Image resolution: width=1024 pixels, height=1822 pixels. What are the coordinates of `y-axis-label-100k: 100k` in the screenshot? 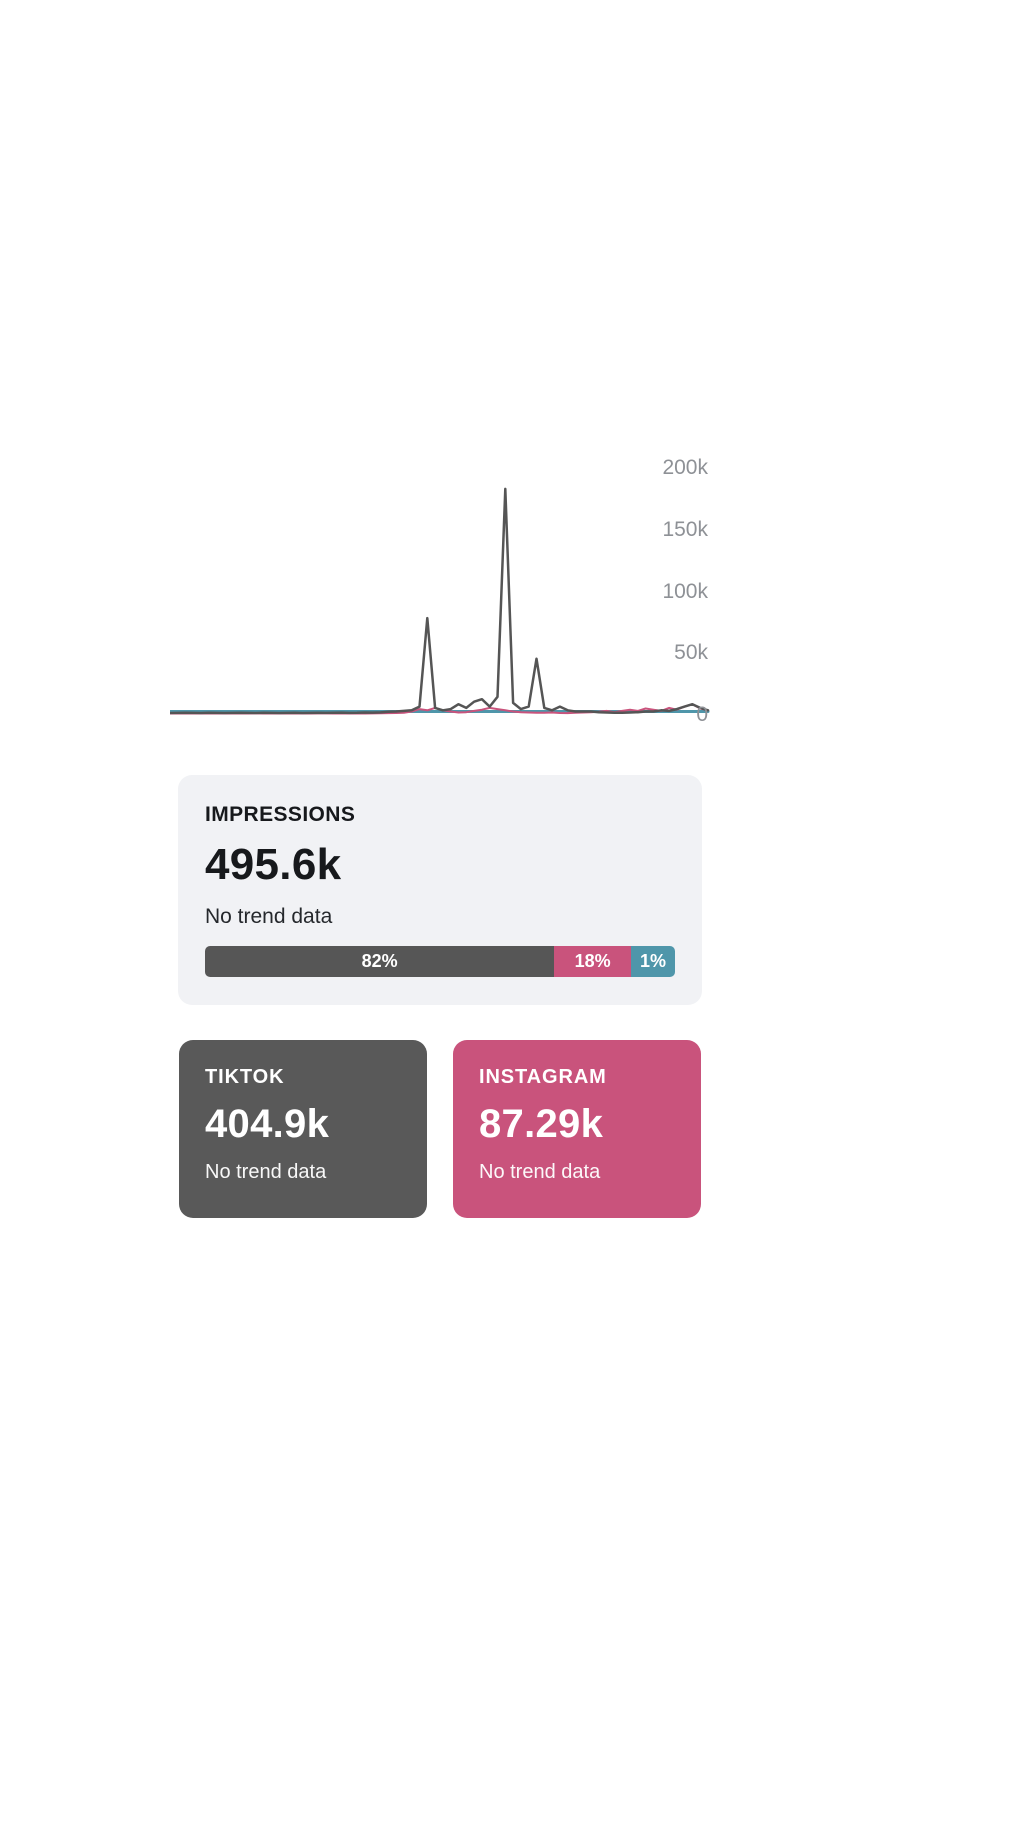 It's located at (685, 591).